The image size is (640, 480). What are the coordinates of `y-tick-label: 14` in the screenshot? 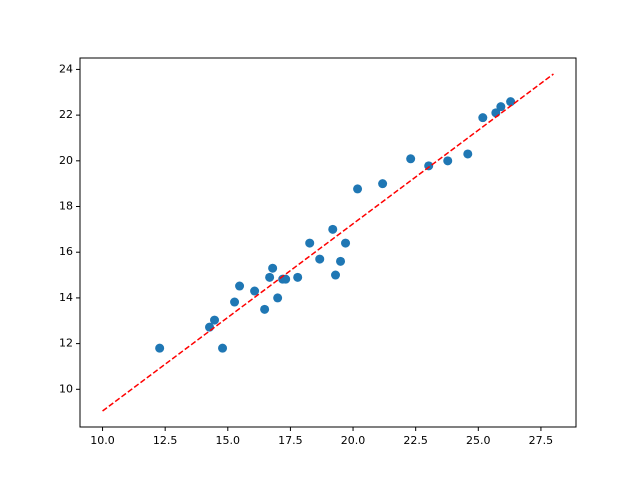 It's located at (66, 297).